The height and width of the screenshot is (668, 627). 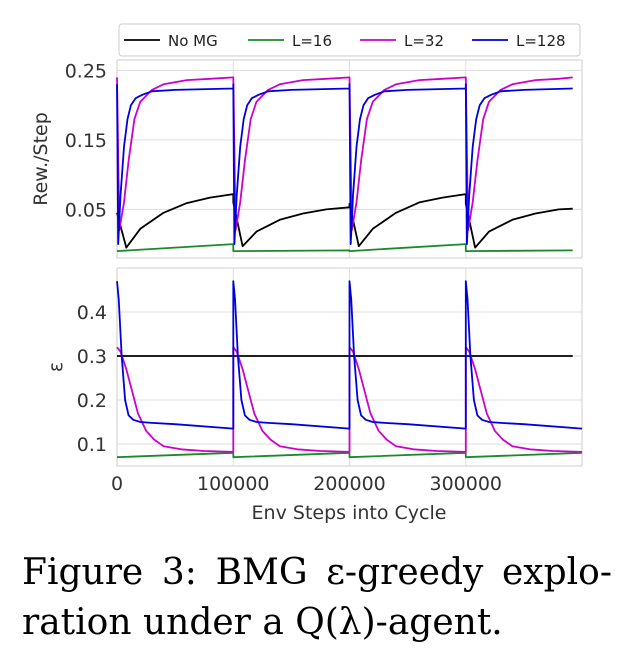 I want to click on x-tick-label: 300000, so click(x=465, y=484).